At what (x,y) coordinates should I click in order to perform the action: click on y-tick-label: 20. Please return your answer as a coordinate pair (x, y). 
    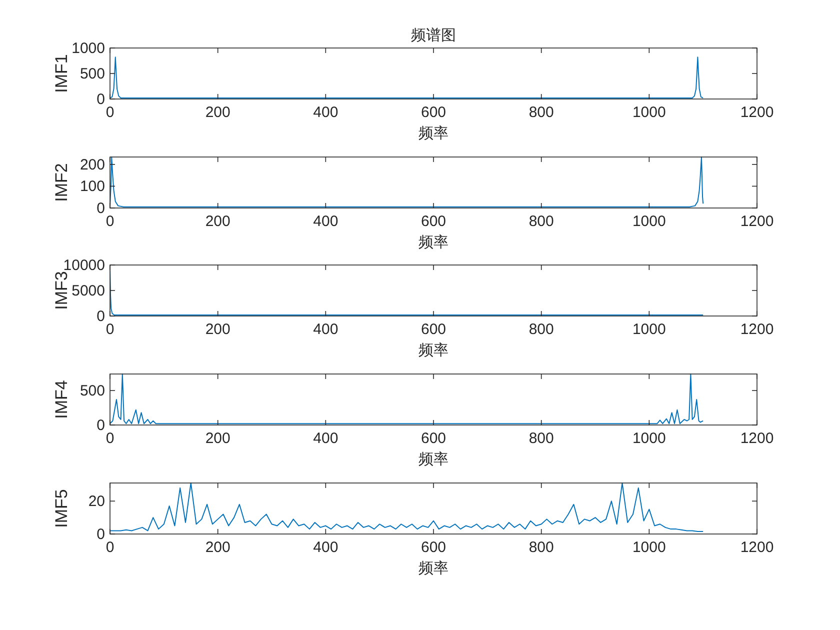
    Looking at the image, I should click on (96, 501).